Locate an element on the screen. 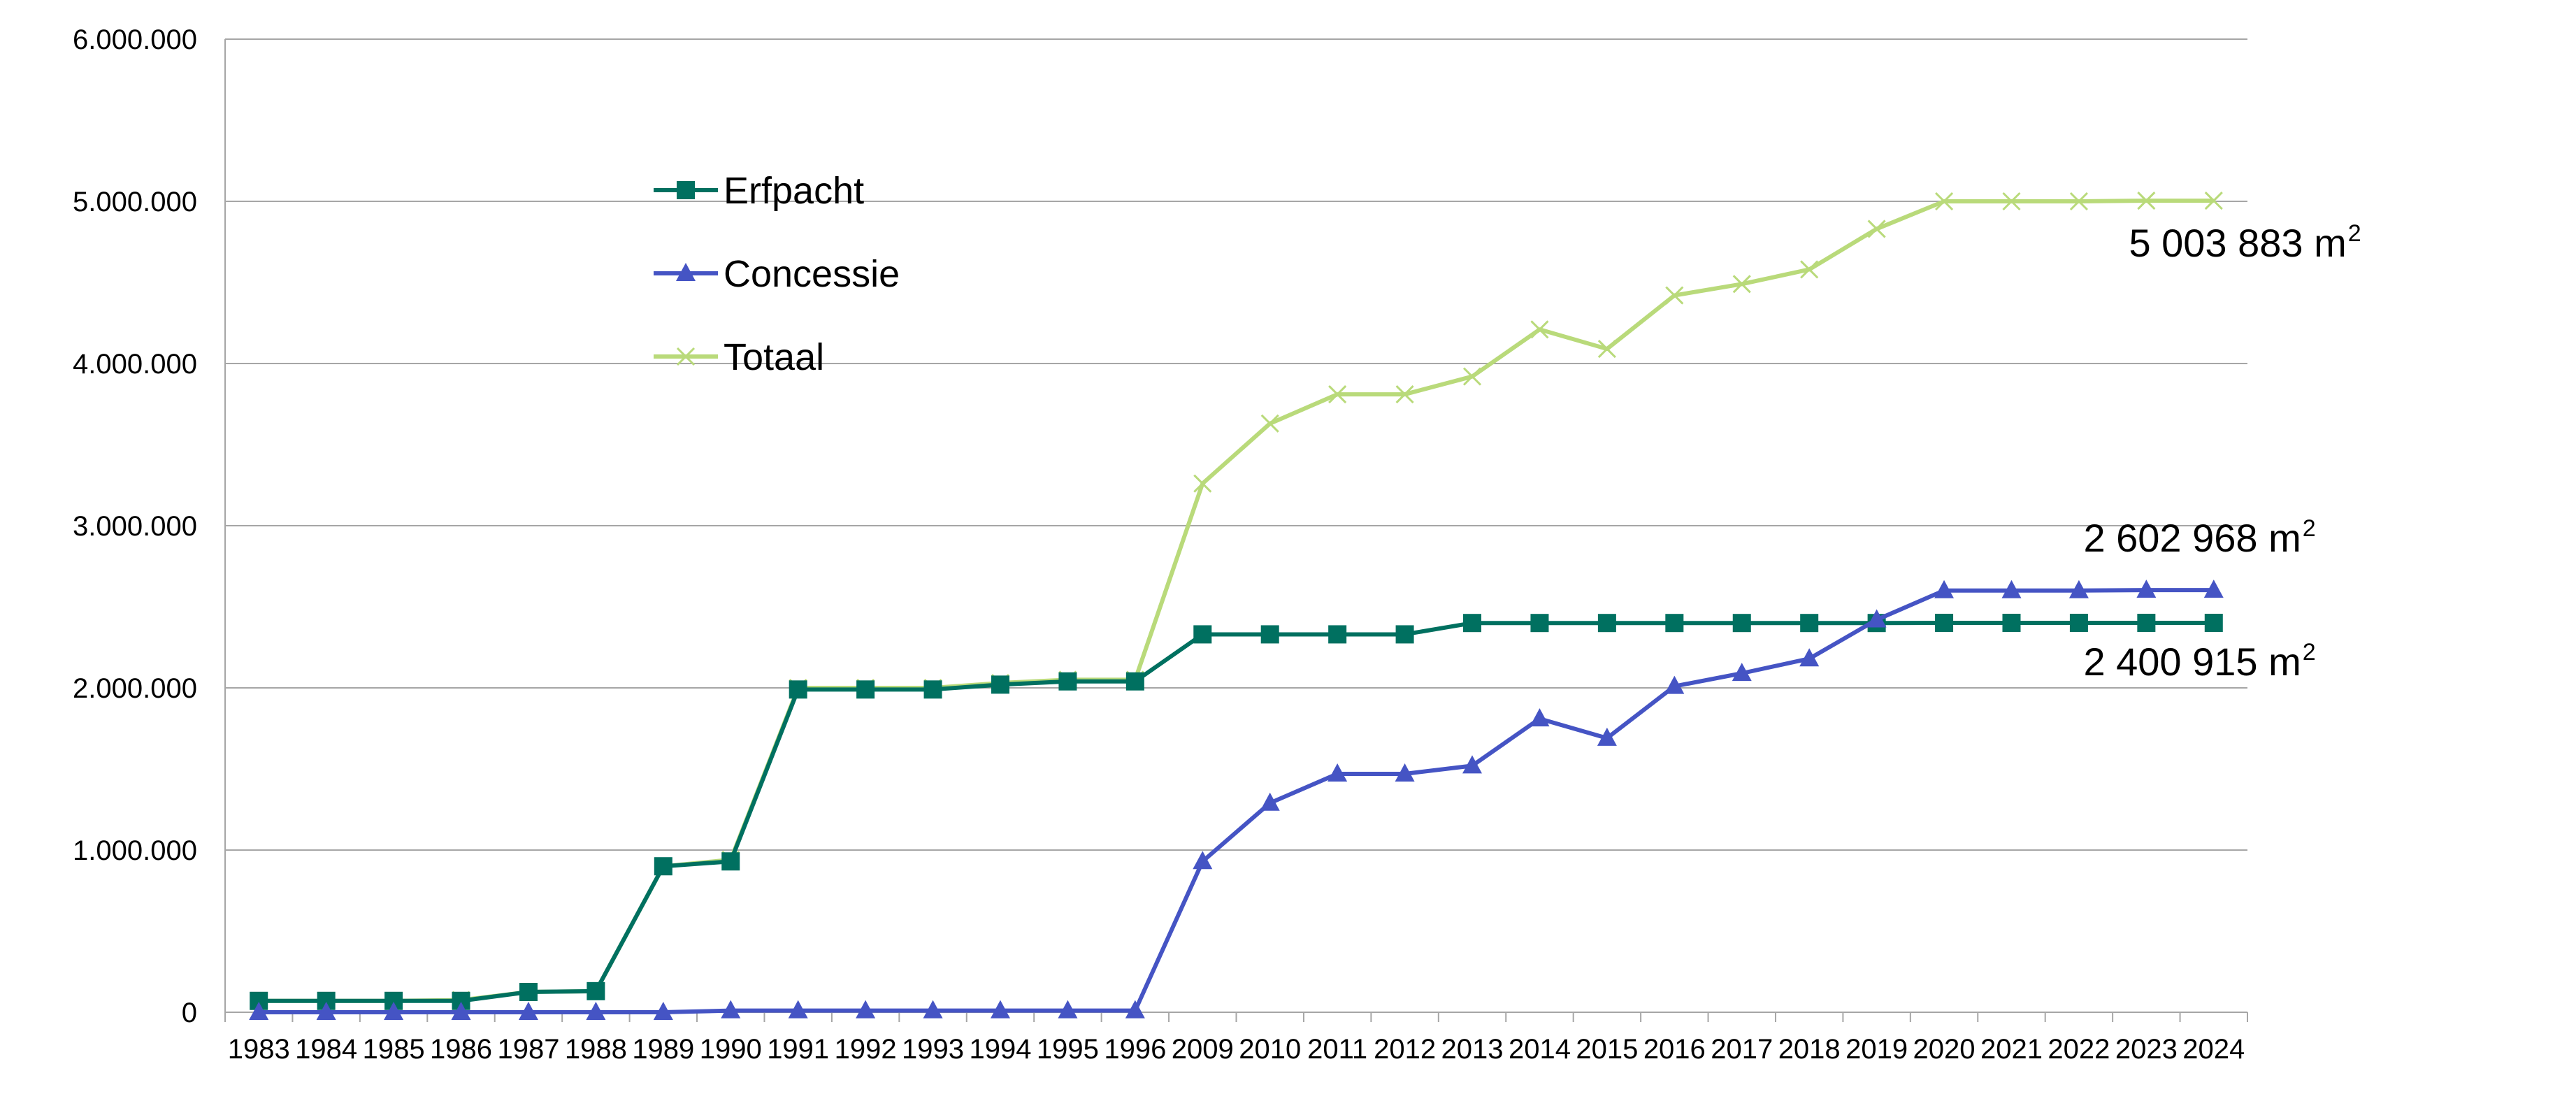 The height and width of the screenshot is (1115, 2576). x-tick-label: 1993 is located at coordinates (933, 1049).